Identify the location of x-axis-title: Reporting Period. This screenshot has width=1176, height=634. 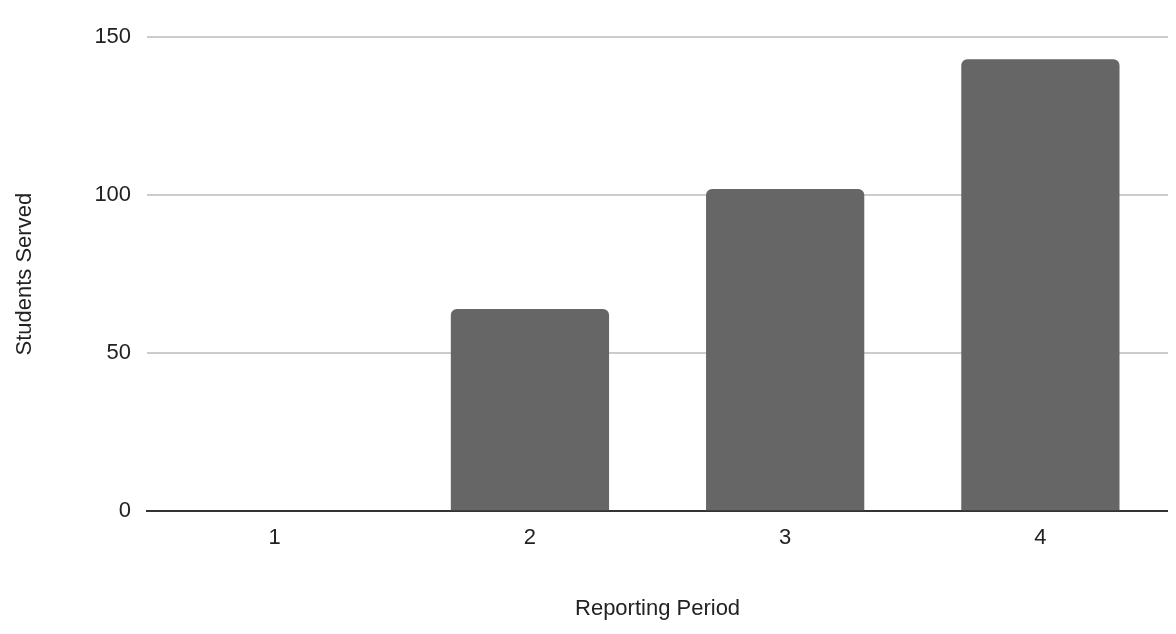
(658, 607).